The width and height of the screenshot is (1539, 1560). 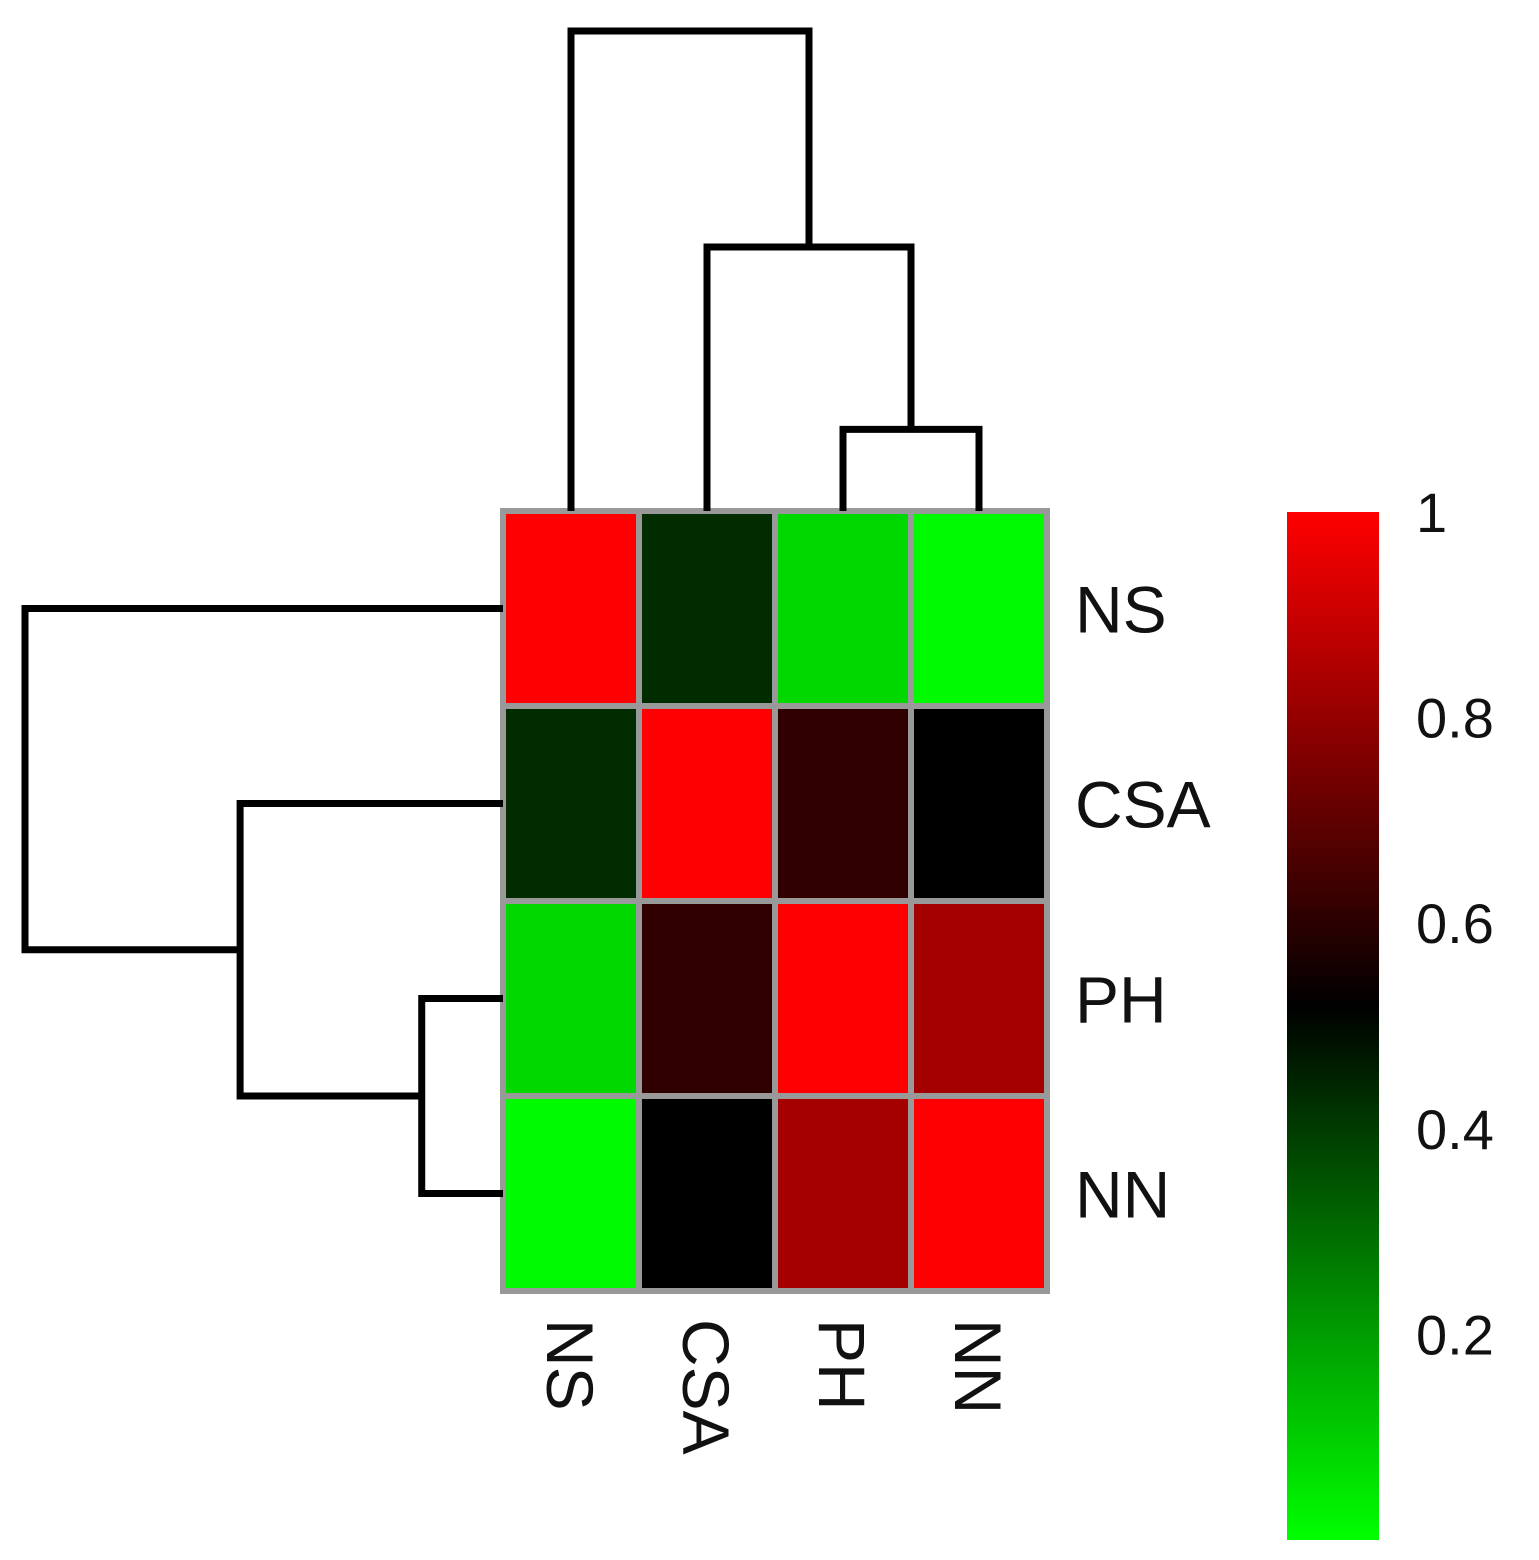 I want to click on column-label-ns: NS, so click(x=570, y=1365).